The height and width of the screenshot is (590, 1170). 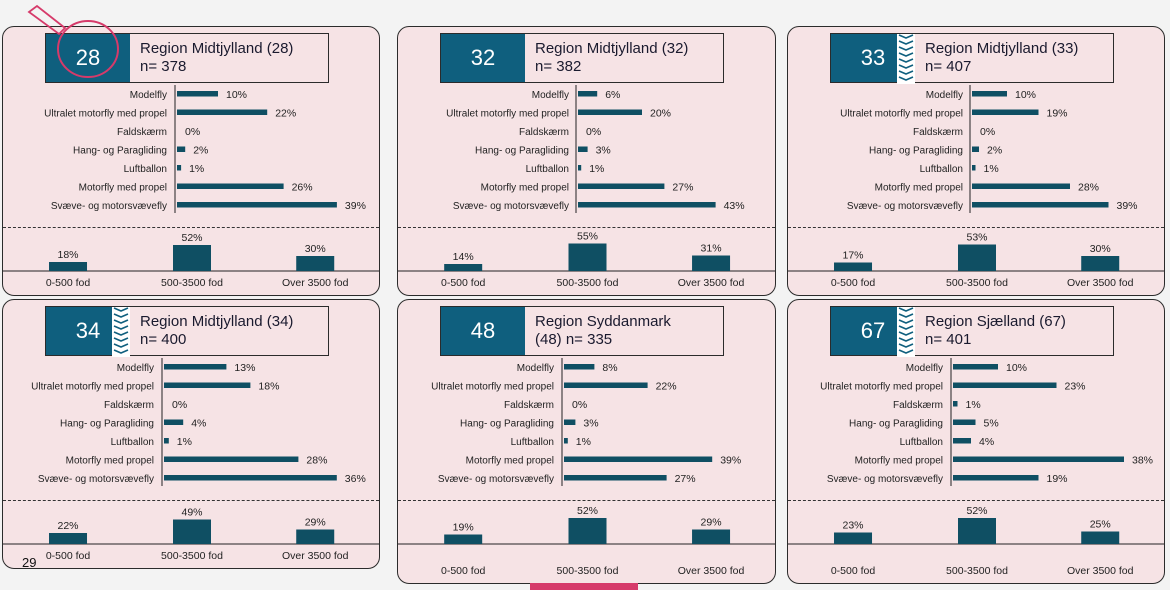 I want to click on altitude-value-label: 23%, so click(x=853, y=526).